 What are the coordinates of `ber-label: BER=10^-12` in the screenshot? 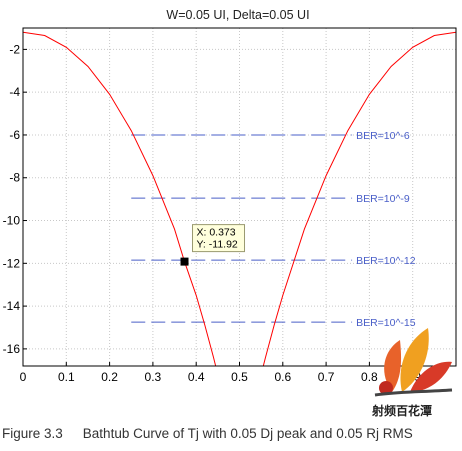 It's located at (386, 261).